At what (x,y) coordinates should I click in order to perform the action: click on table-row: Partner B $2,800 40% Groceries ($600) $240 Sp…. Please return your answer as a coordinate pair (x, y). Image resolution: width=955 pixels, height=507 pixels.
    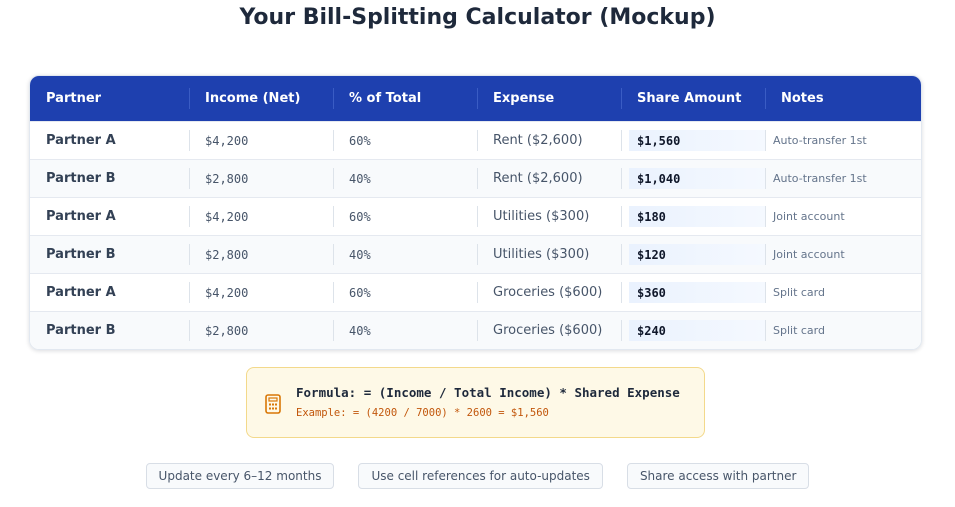
    Looking at the image, I should click on (475, 330).